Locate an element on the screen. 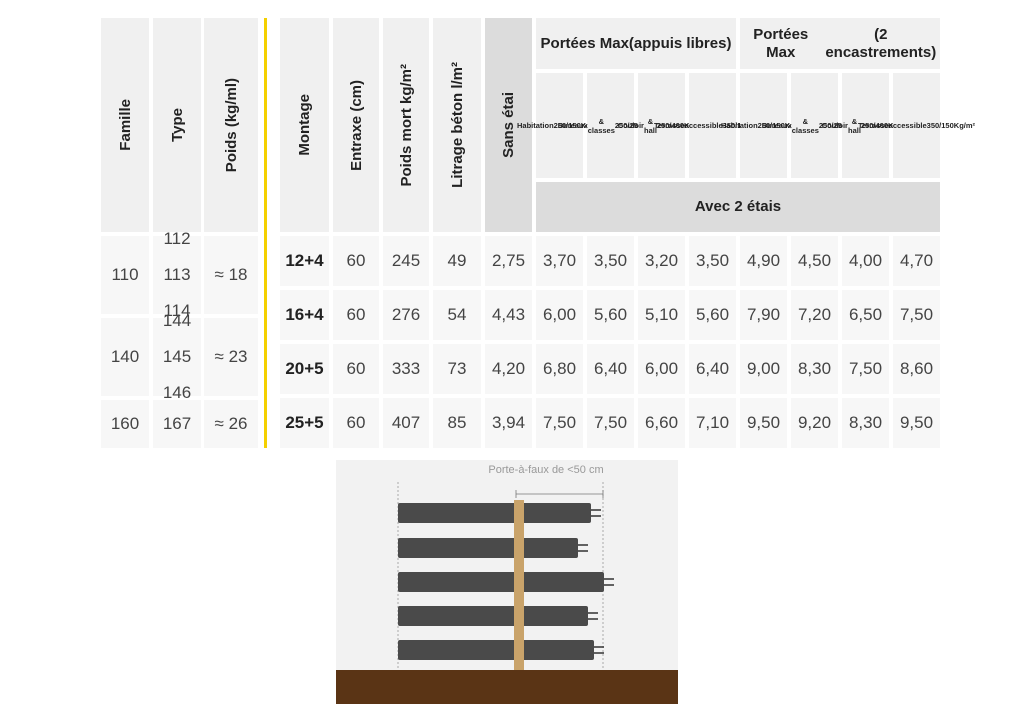 This screenshot has width=1024, height=724. table-value: 9,20 is located at coordinates (814, 422).